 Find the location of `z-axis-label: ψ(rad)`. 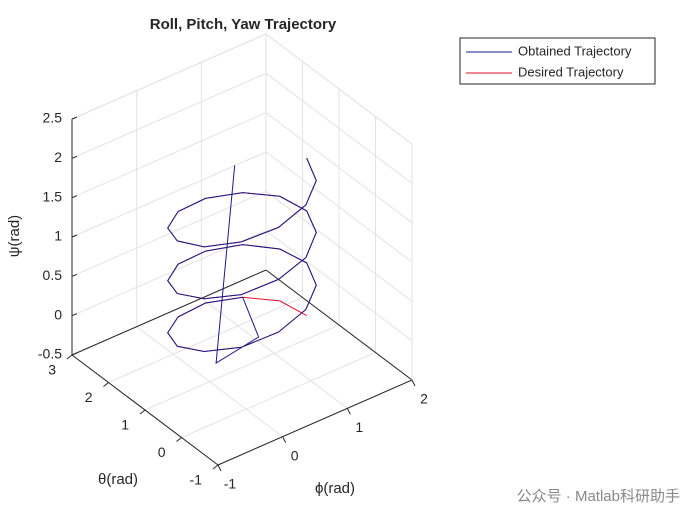

z-axis-label: ψ(rad) is located at coordinates (14, 236).